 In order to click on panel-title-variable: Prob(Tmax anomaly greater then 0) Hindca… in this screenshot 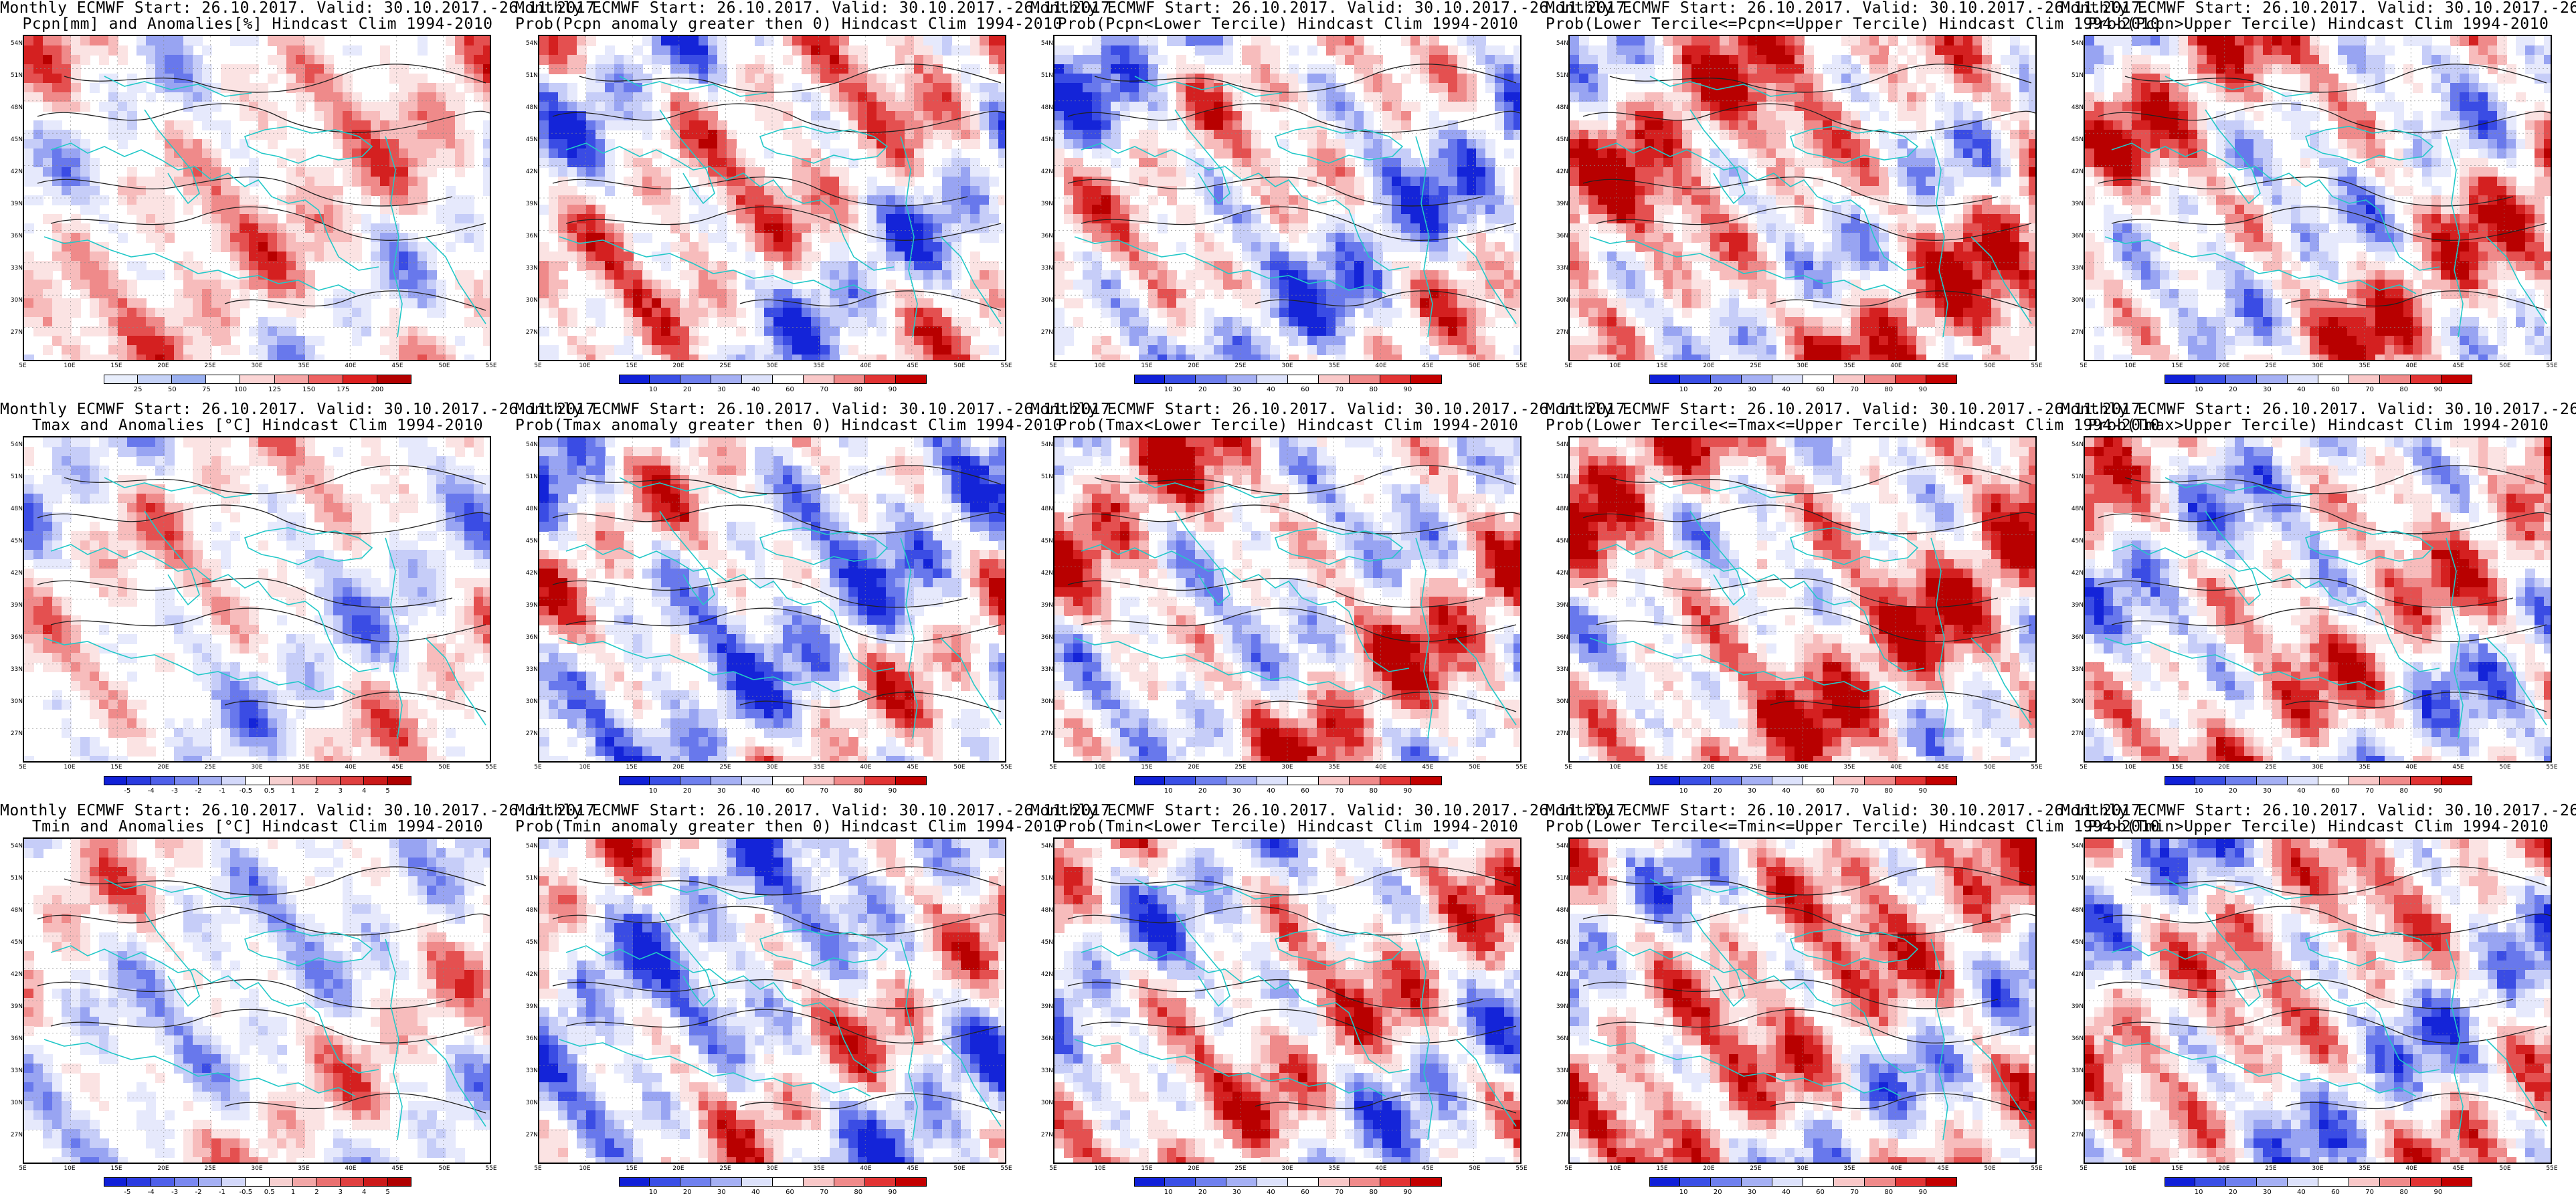, I will do `click(788, 425)`.